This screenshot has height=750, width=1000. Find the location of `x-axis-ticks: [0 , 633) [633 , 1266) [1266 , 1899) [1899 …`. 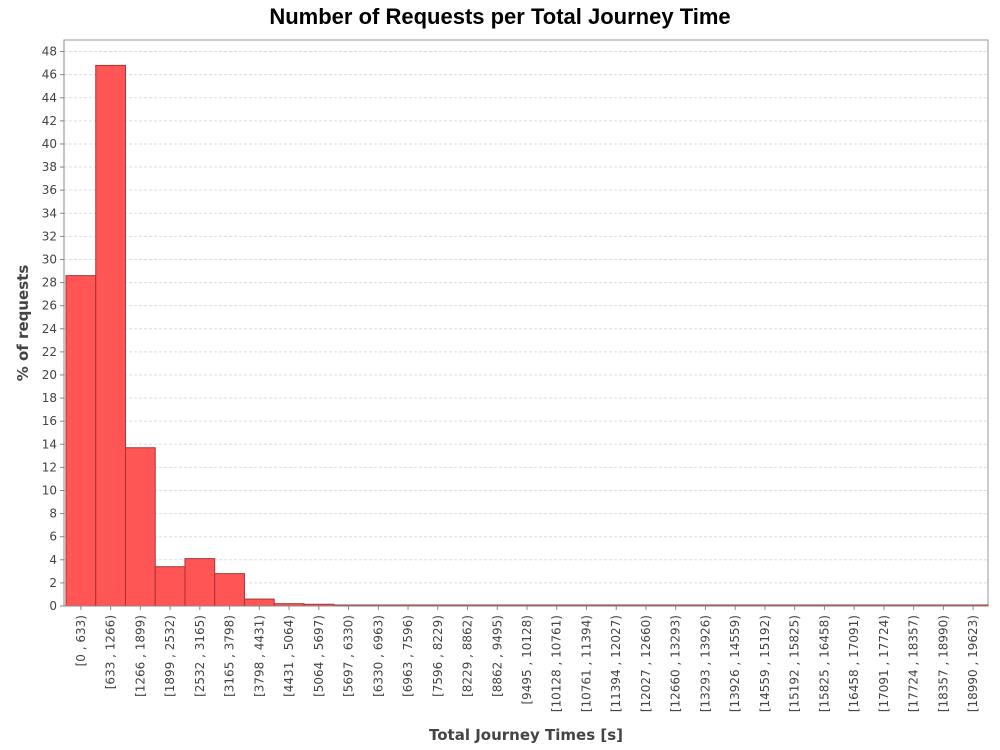

x-axis-ticks: [0 , 633) [633 , 1266) [1266 , 1899) [1899 … is located at coordinates (527, 659).